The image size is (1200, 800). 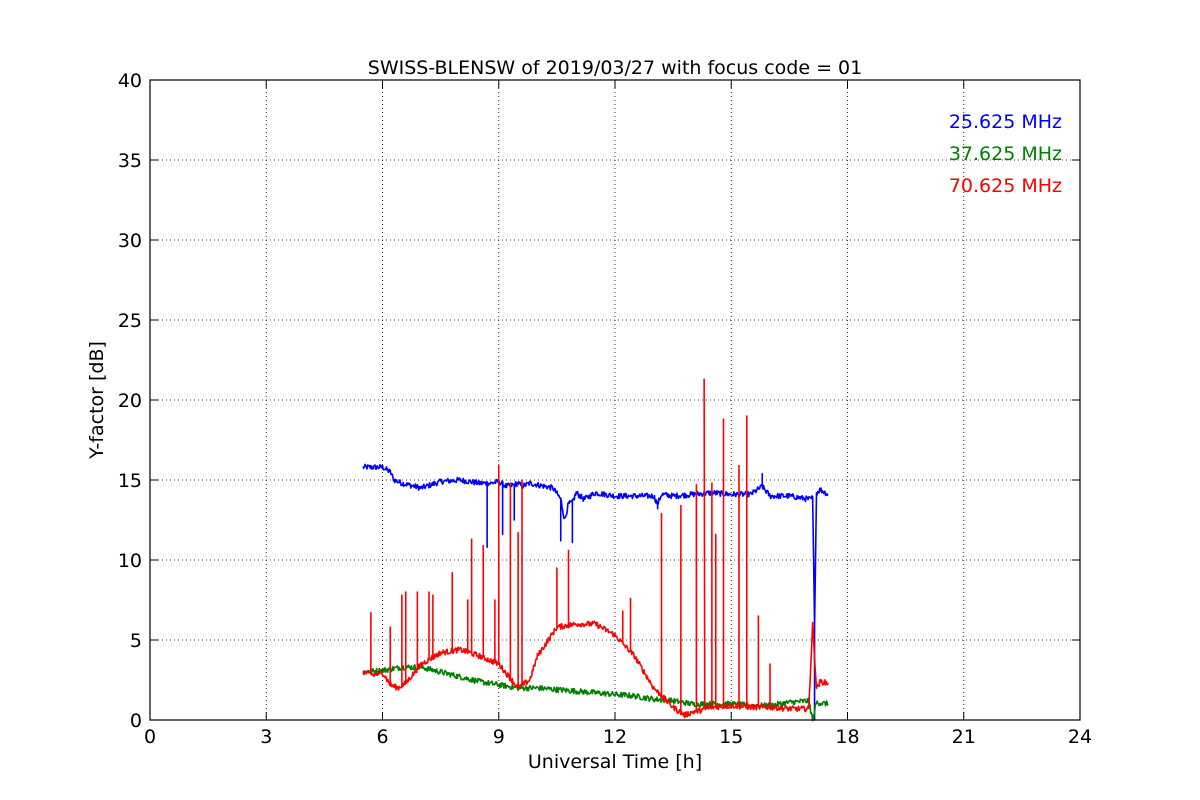 What do you see at coordinates (266, 737) in the screenshot?
I see `x-tick-label: 3` at bounding box center [266, 737].